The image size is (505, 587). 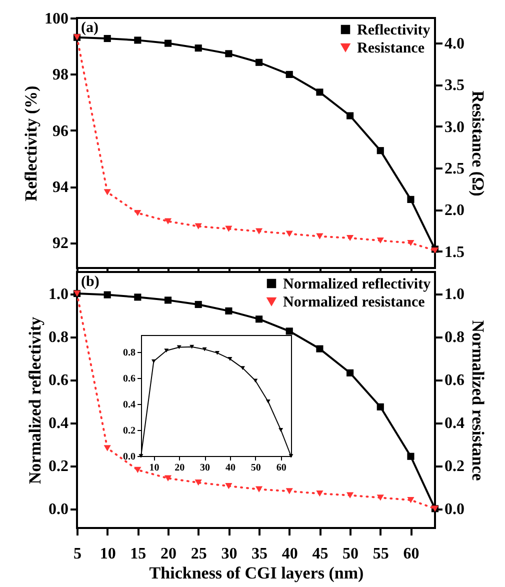 I want to click on y-tick-label: 92, so click(x=60, y=243).